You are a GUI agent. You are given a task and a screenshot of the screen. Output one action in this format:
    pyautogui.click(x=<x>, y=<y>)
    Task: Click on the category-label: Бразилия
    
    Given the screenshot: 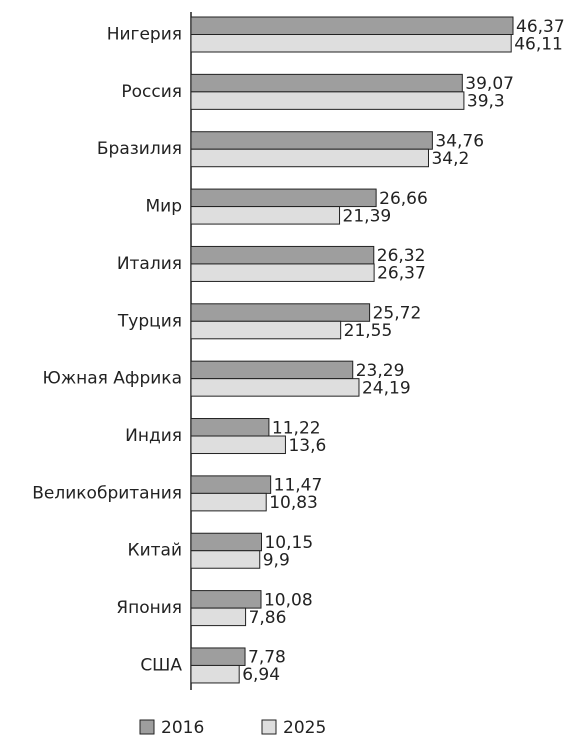 What is the action you would take?
    pyautogui.click(x=139, y=149)
    